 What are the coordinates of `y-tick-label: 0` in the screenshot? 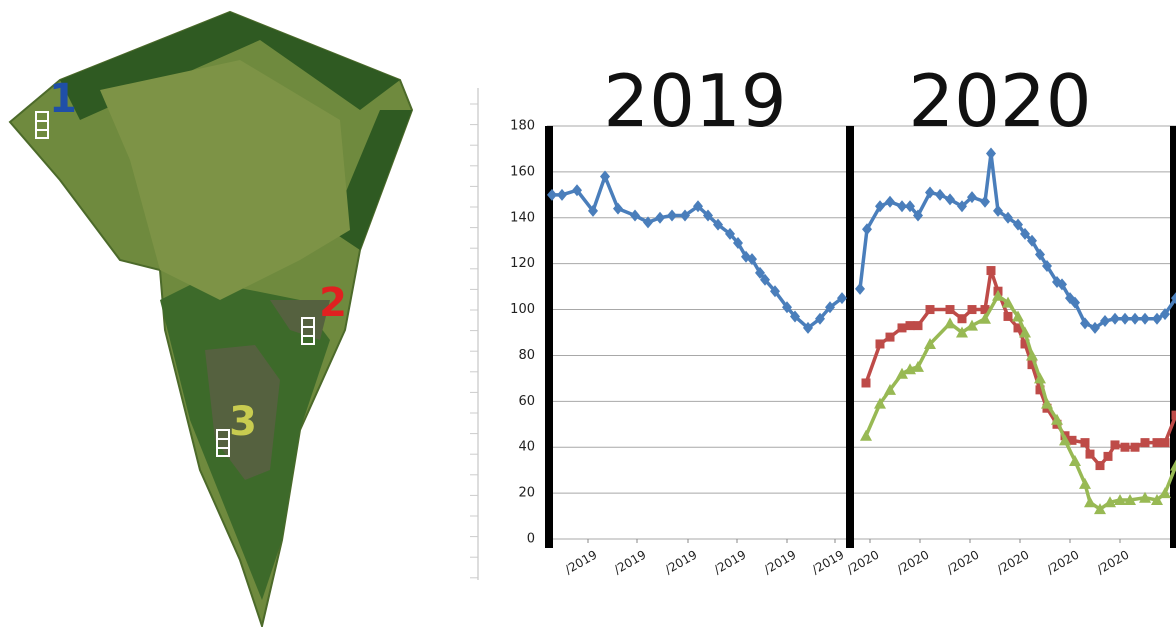 It's located at (531, 539).